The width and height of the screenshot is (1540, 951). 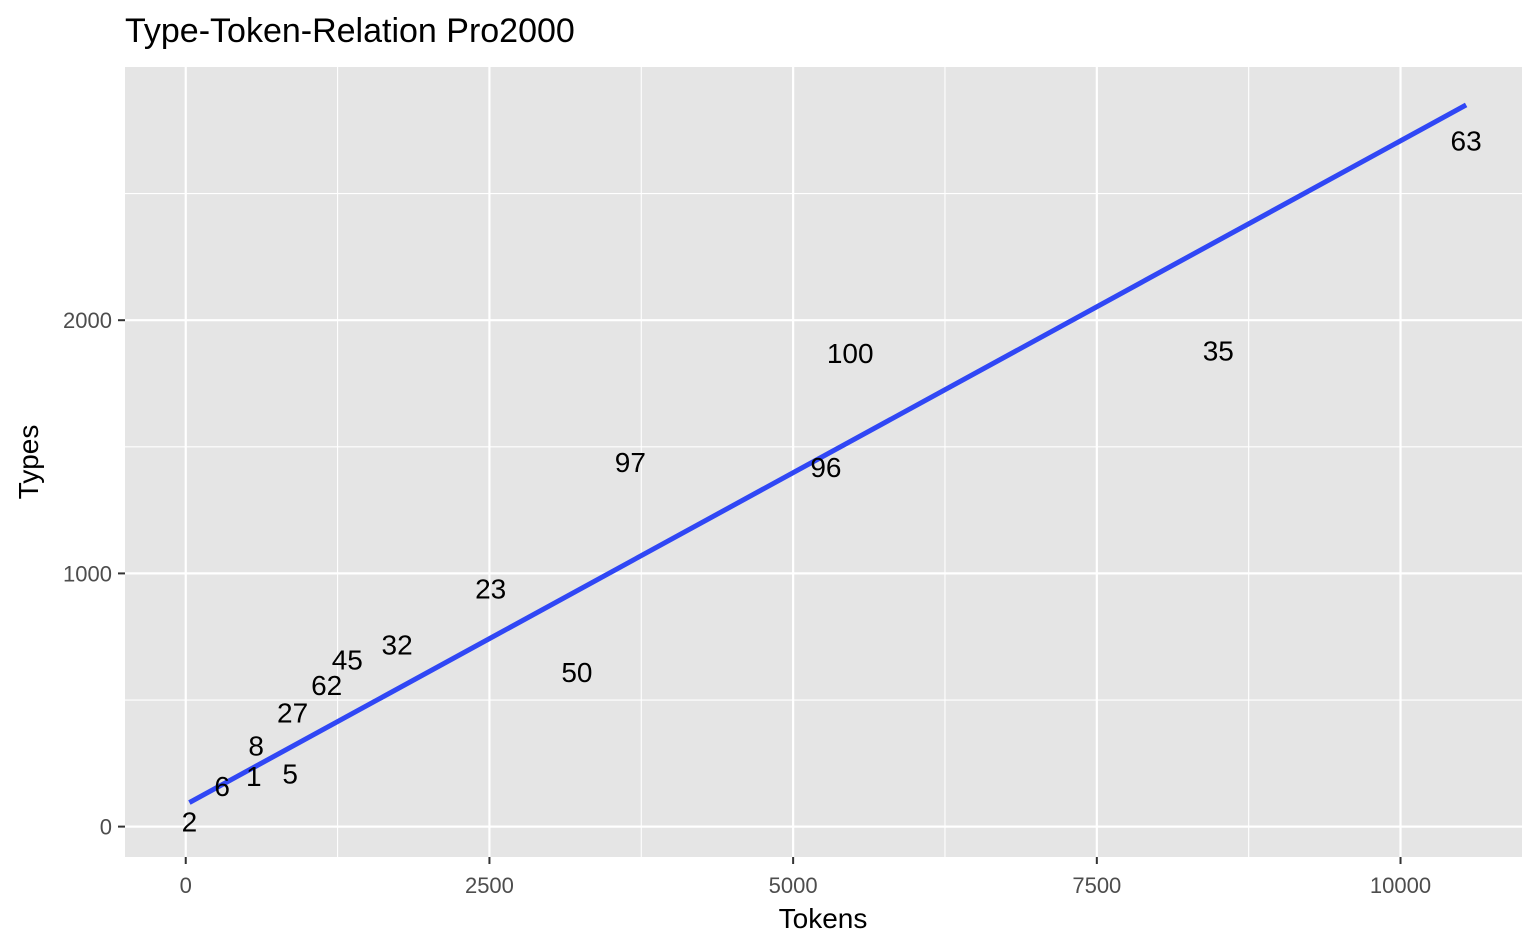 What do you see at coordinates (87, 573) in the screenshot?
I see `y-tick-label: 1000` at bounding box center [87, 573].